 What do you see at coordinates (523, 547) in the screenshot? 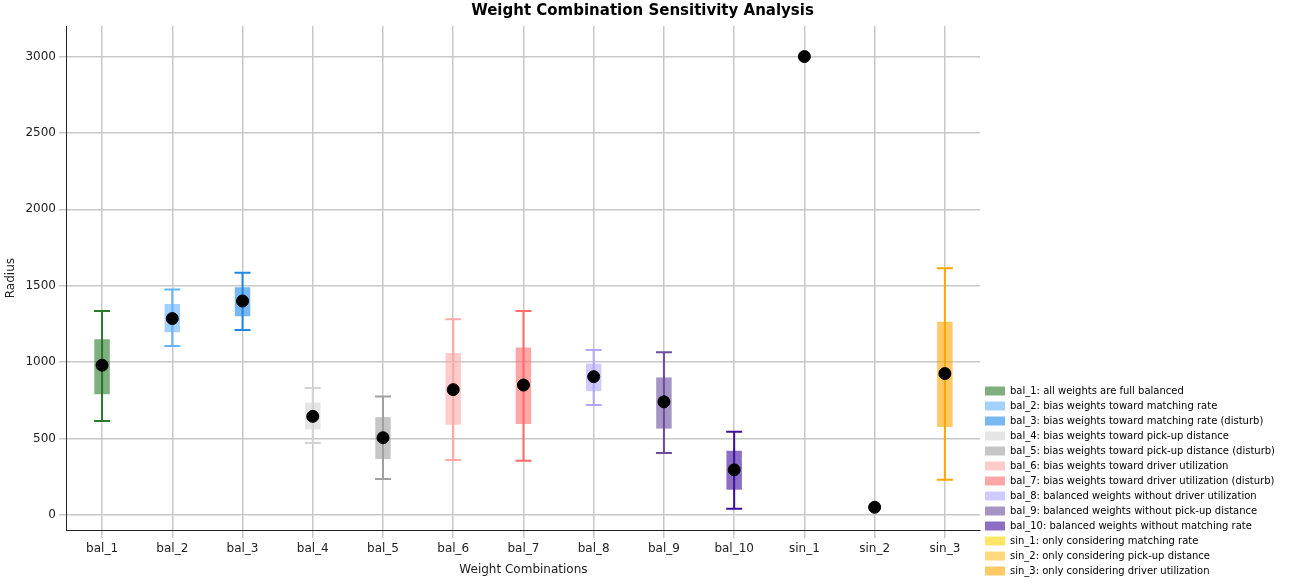
I see `x-tick-label: bal_7` at bounding box center [523, 547].